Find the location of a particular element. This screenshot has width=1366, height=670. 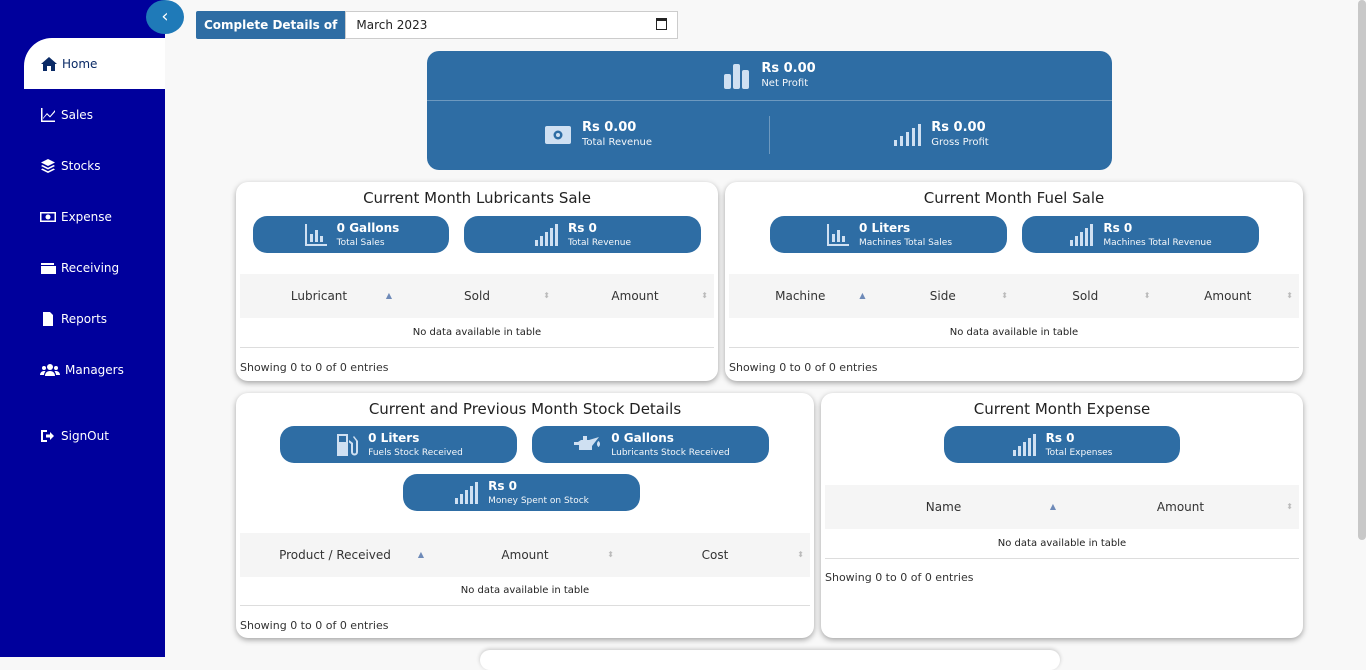

card-title: Current and Previous Month Stock Details is located at coordinates (525, 409).